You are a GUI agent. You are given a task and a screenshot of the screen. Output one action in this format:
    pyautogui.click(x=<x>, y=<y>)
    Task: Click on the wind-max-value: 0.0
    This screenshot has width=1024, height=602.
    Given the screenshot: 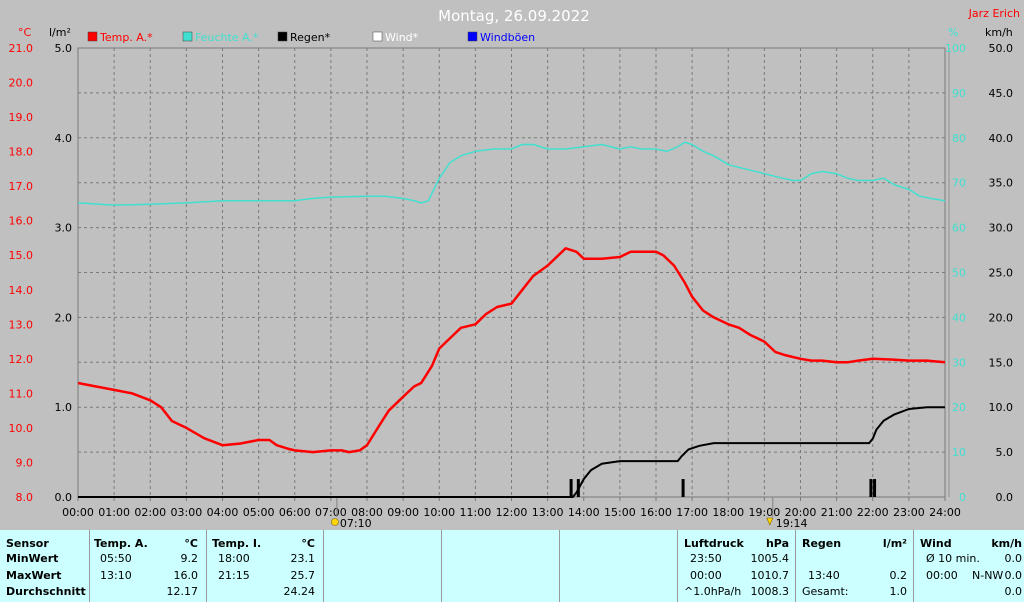 What is the action you would take?
    pyautogui.click(x=1013, y=575)
    